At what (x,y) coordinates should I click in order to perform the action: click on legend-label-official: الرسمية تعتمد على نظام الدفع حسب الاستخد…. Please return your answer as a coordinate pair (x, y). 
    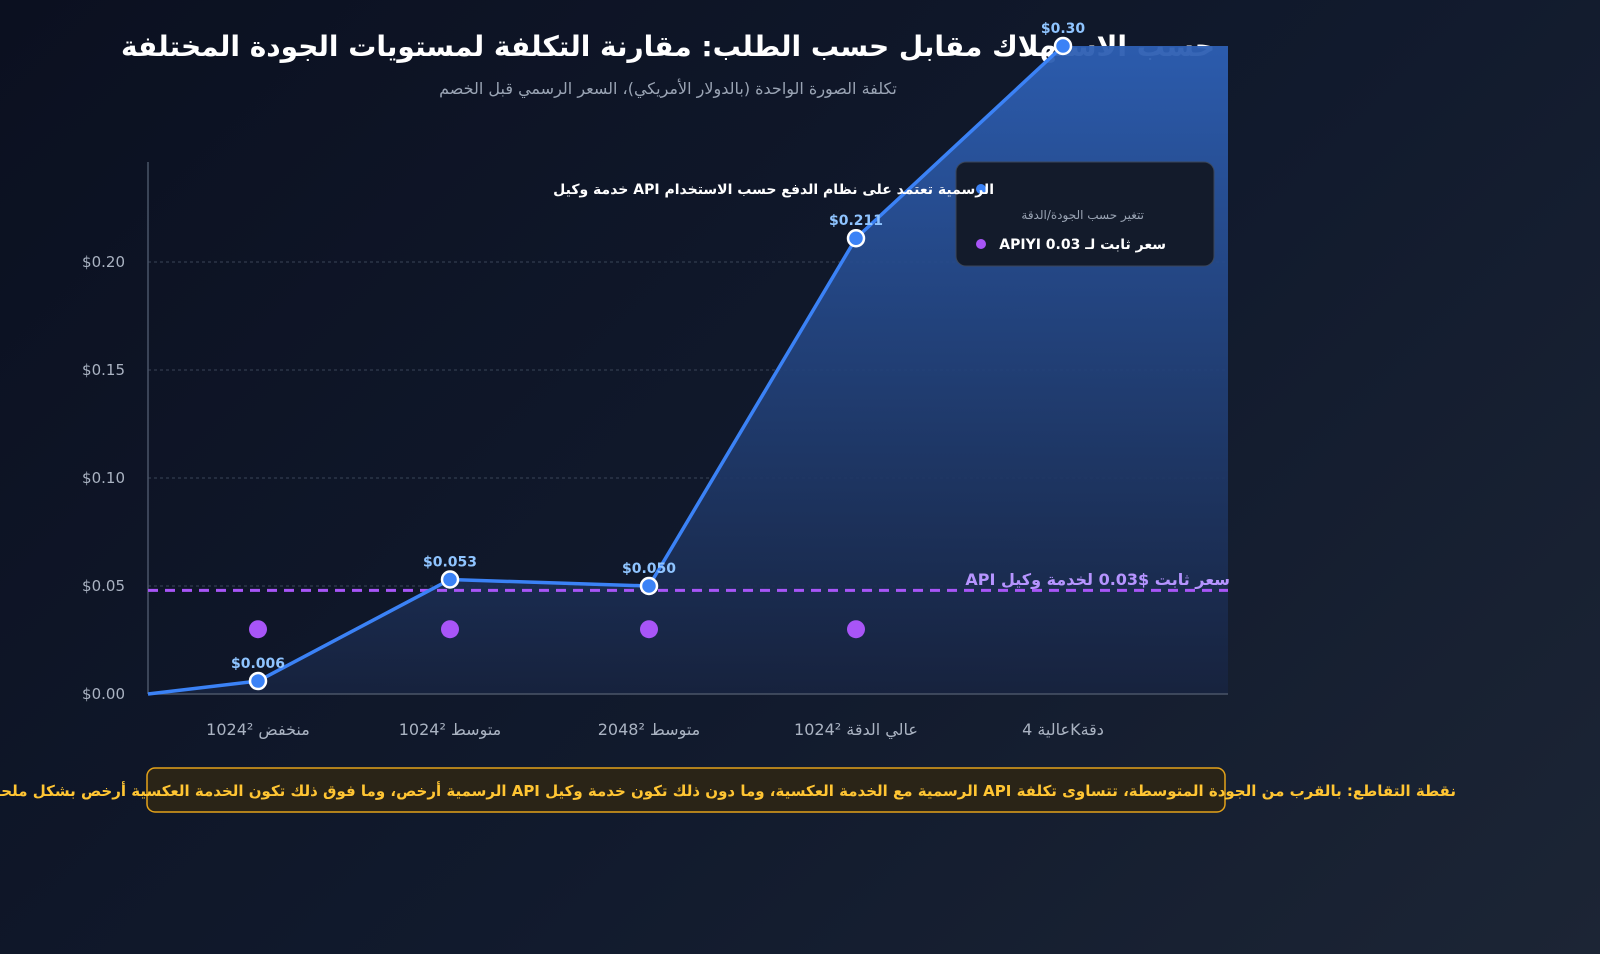
    Looking at the image, I should click on (773, 190).